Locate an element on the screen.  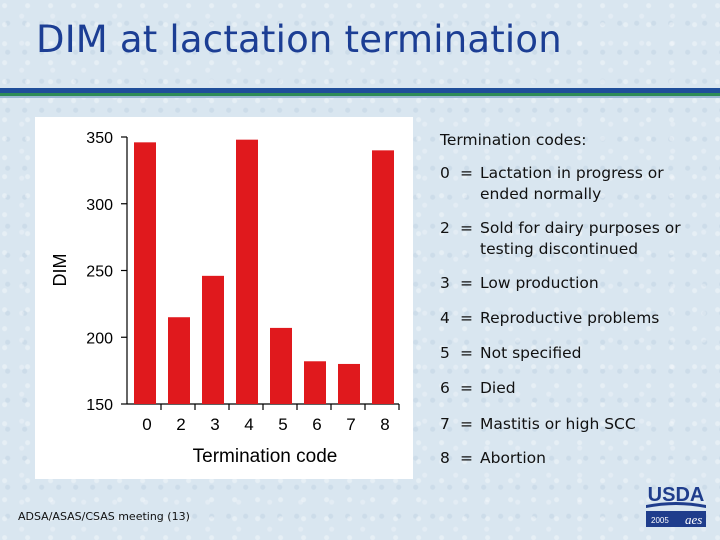
x-axis-title: Termination code is located at coordinates (265, 456).